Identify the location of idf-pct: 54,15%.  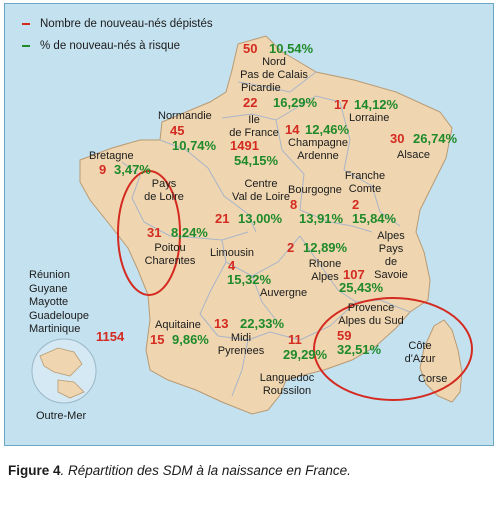
(256, 161).